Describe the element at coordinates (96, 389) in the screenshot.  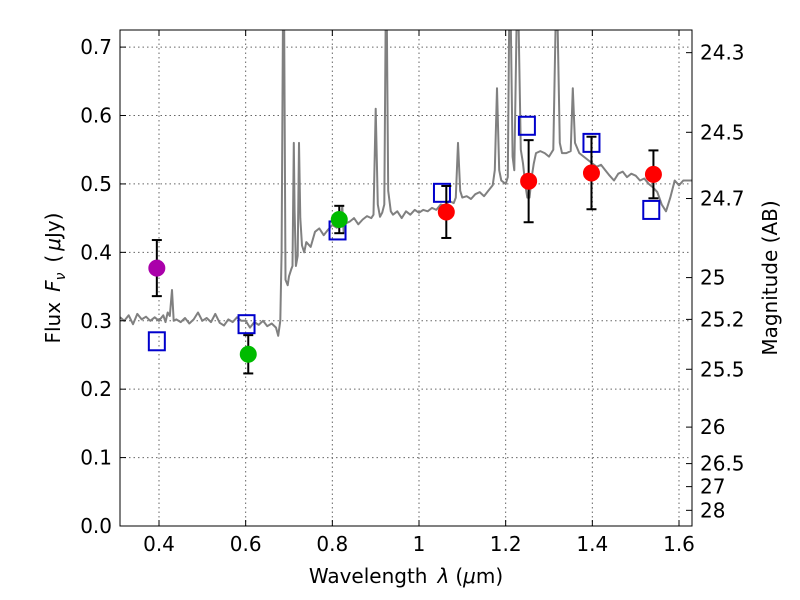
I see `y-tick-label: 0.2` at that location.